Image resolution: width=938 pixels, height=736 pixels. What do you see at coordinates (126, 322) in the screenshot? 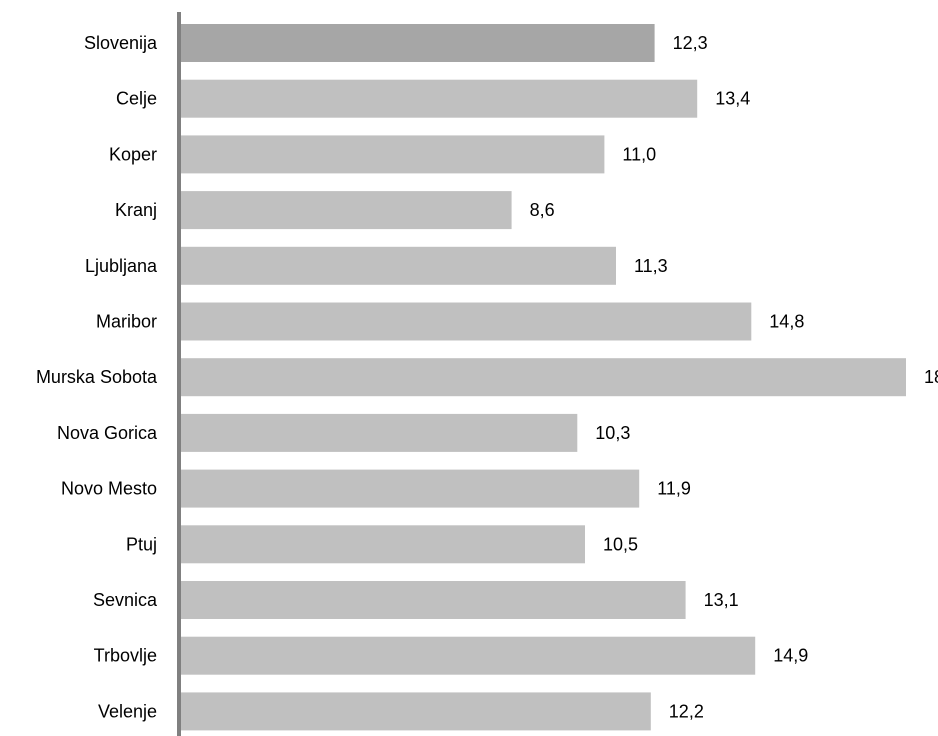
I see `category-label: Maribor` at bounding box center [126, 322].